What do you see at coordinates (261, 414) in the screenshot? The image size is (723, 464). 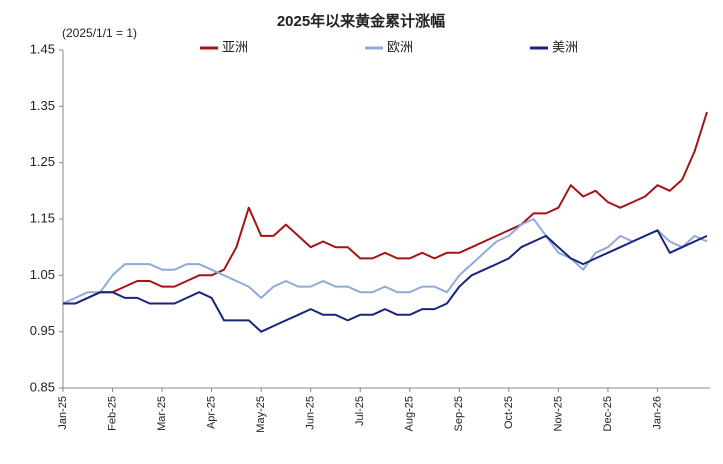 I see `x-tick-label: May-25` at bounding box center [261, 414].